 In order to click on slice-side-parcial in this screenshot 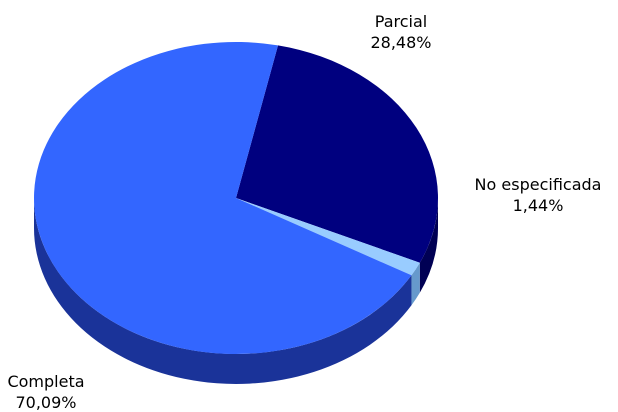, I will do `click(428, 245)`.